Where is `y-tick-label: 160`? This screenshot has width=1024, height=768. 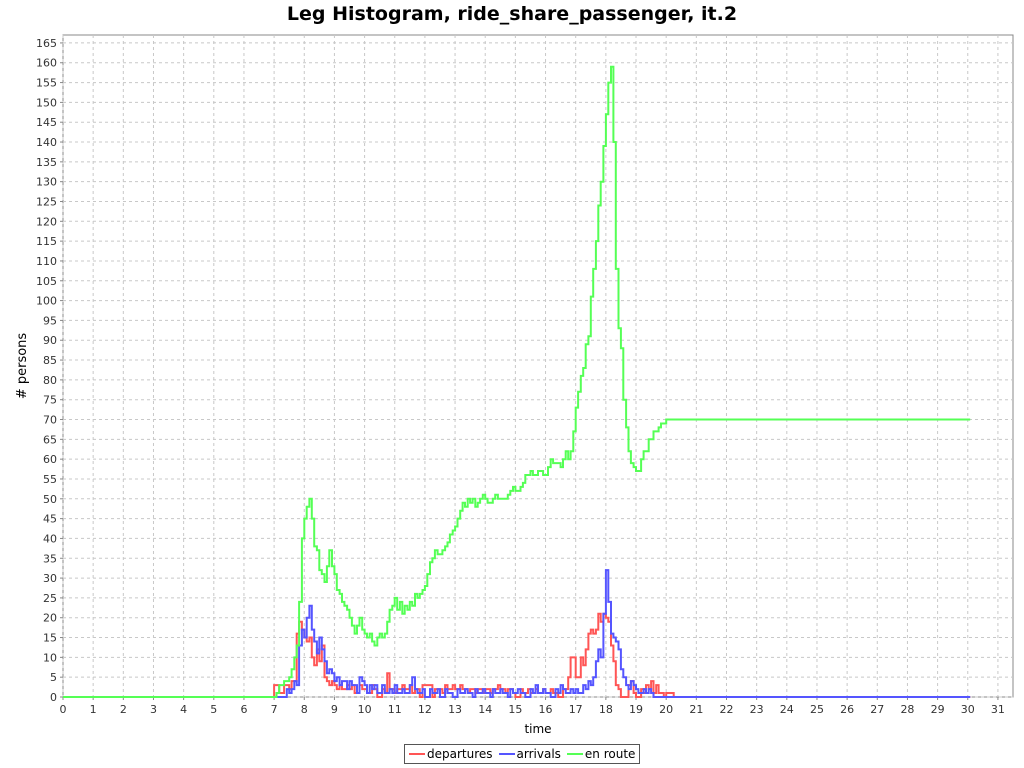
y-tick-label: 160 is located at coordinates (46, 63).